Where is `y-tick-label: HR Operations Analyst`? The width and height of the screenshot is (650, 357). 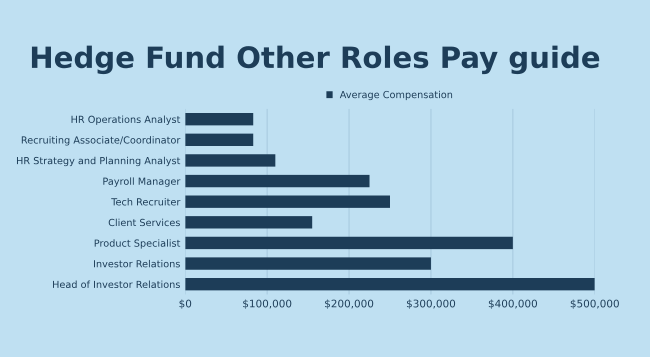 y-tick-label: HR Operations Analyst is located at coordinates (126, 120).